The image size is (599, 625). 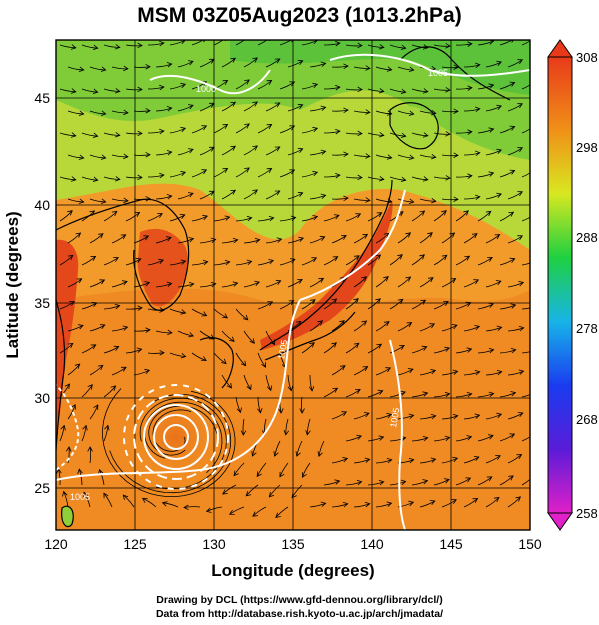 What do you see at coordinates (560, 285) in the screenshot?
I see `colorbar-body` at bounding box center [560, 285].